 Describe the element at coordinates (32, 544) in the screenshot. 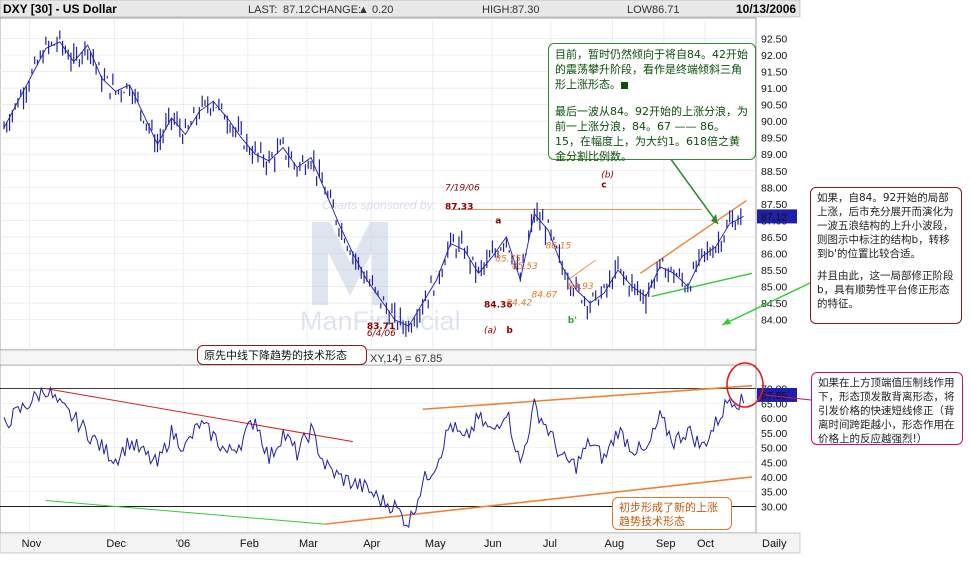

I see `x-tick-label: Nov` at that location.